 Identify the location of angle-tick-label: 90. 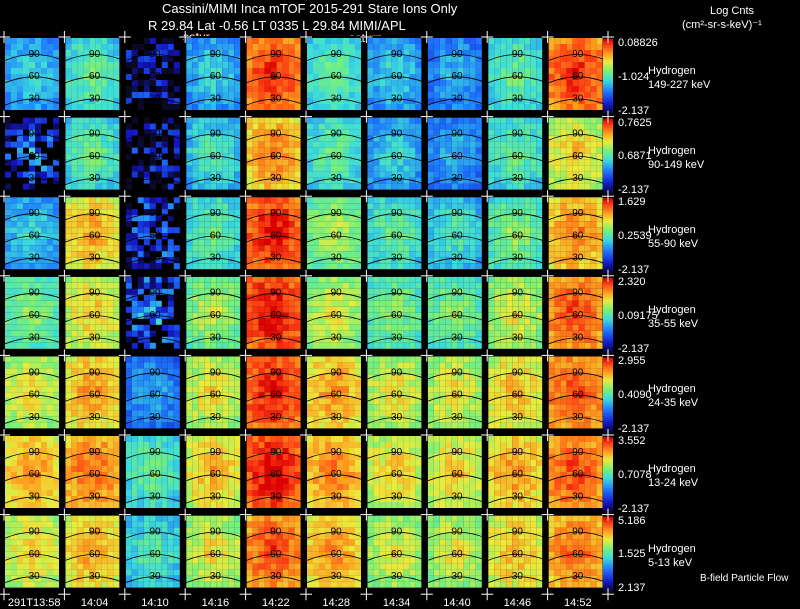
(397, 54).